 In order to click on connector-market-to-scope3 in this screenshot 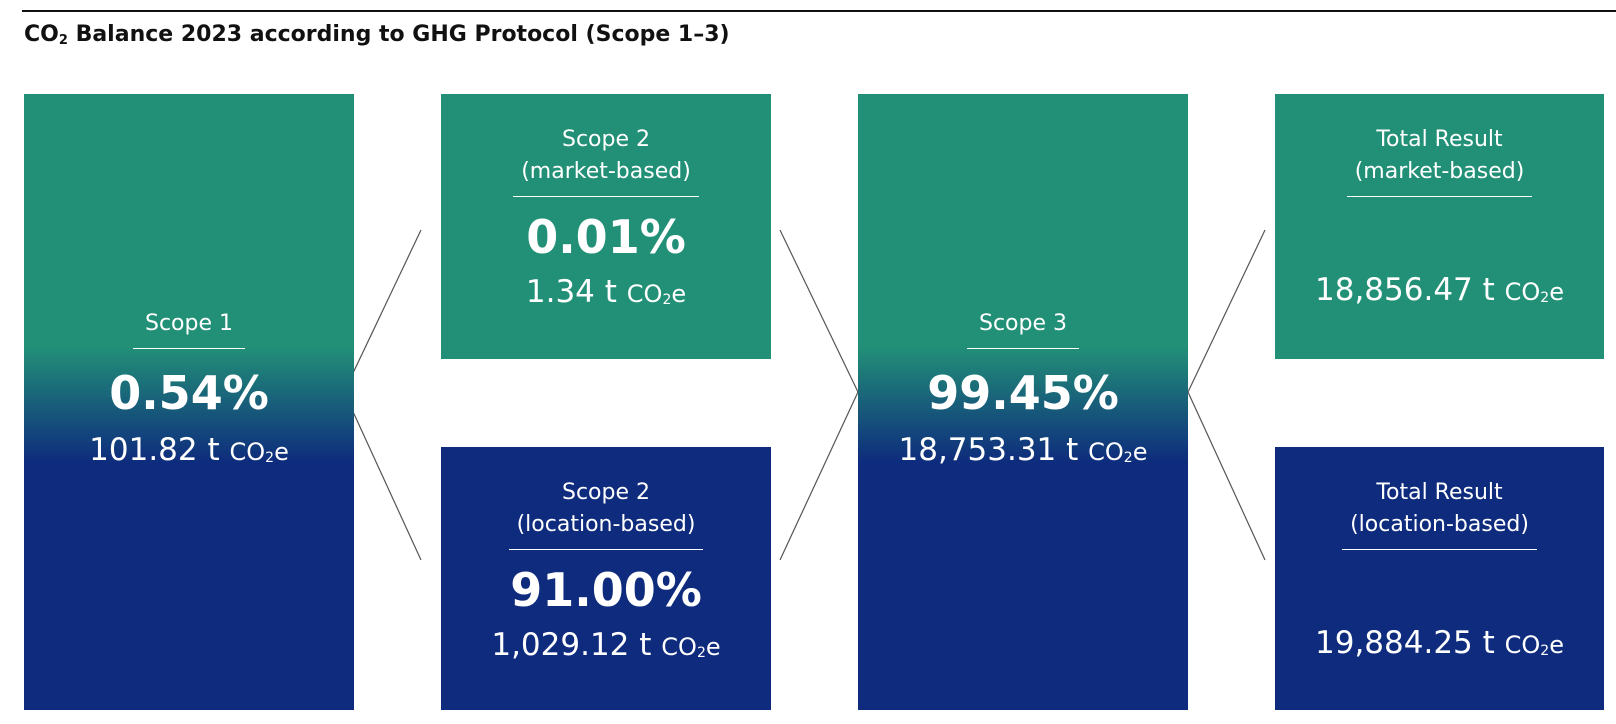, I will do `click(819, 311)`.